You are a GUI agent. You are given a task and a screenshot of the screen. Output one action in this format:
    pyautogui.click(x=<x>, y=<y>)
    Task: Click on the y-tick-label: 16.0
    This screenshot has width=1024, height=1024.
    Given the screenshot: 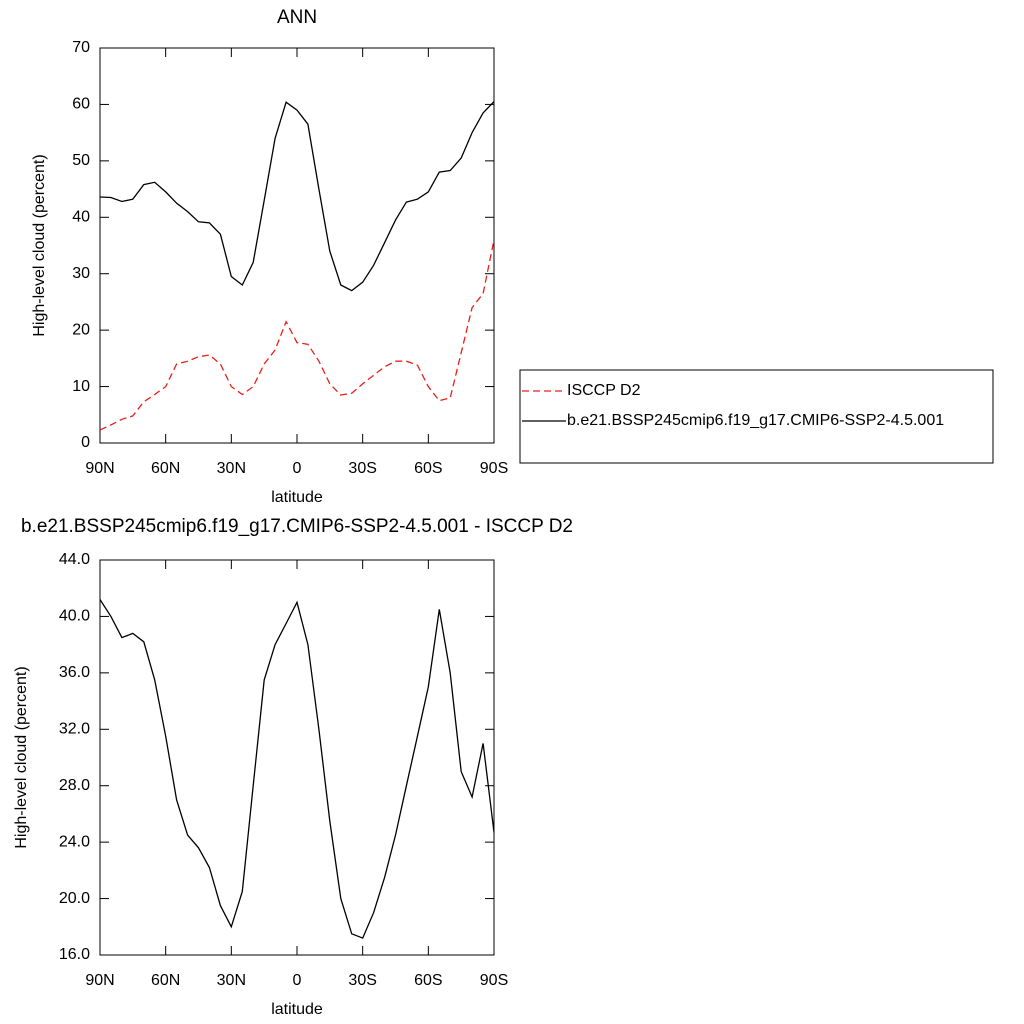 What is the action you would take?
    pyautogui.click(x=74, y=954)
    